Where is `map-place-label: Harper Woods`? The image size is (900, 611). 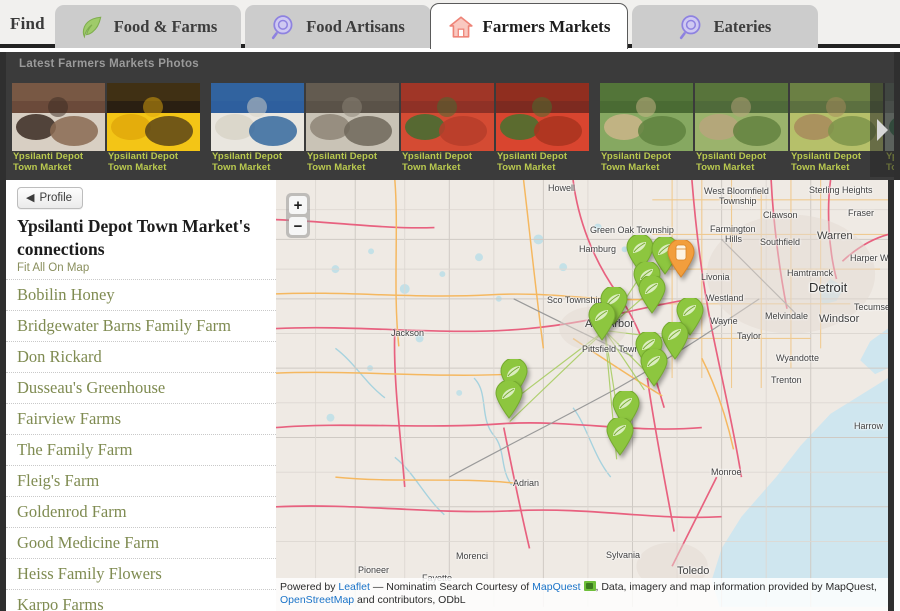
map-place-label: Harper Woods is located at coordinates (872, 258).